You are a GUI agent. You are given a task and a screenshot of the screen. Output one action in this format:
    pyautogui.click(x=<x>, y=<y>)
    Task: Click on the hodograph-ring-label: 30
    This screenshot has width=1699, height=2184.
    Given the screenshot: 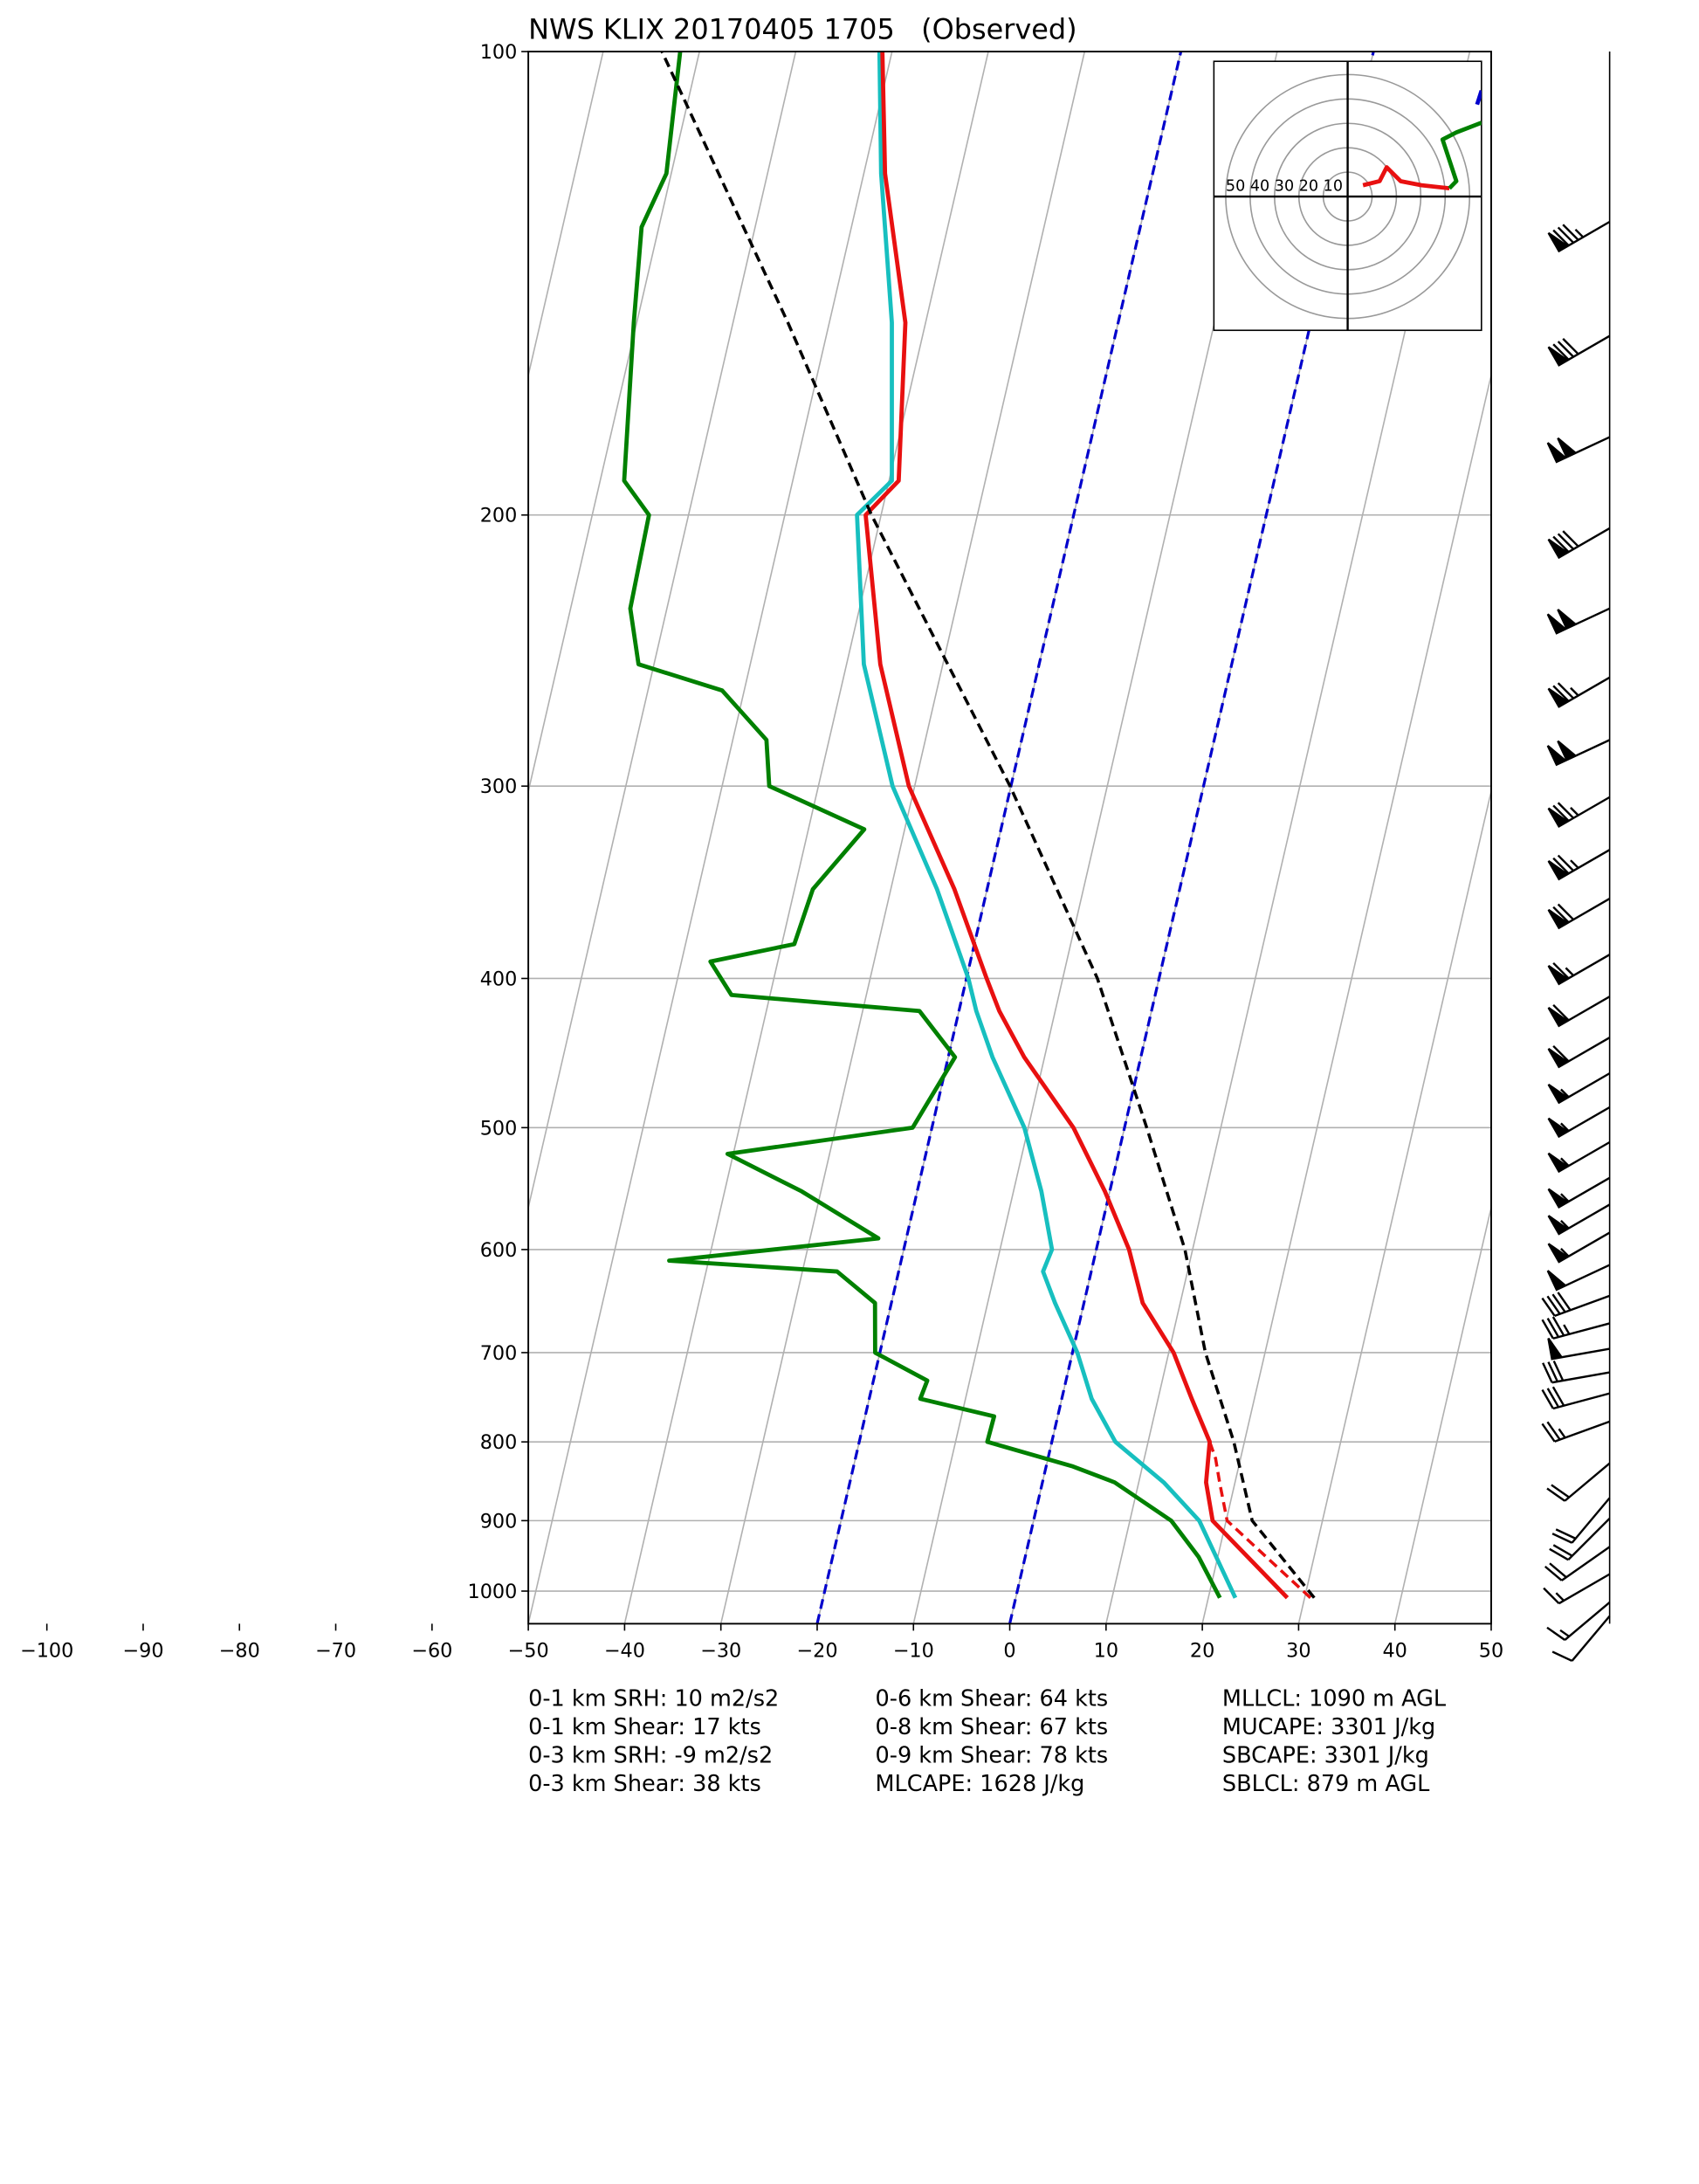 What is the action you would take?
    pyautogui.click(x=1284, y=187)
    